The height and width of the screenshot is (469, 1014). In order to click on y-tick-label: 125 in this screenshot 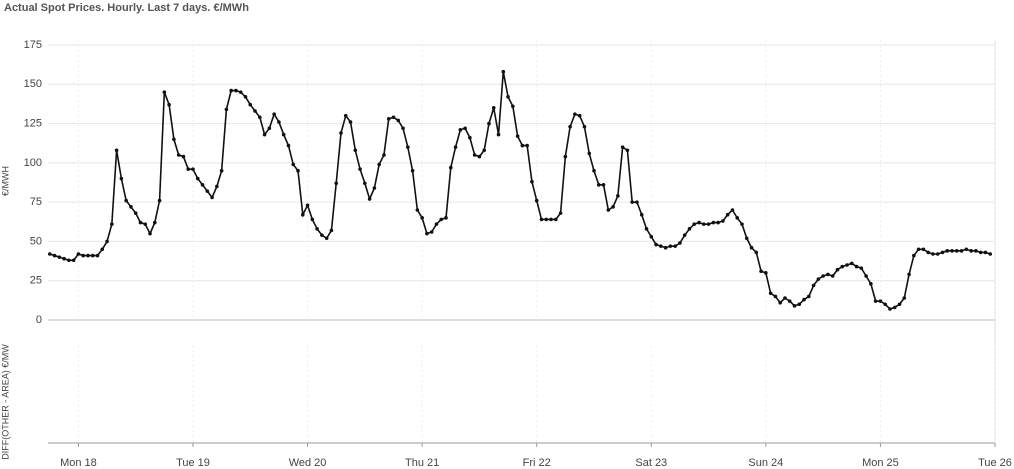, I will do `click(33, 123)`.